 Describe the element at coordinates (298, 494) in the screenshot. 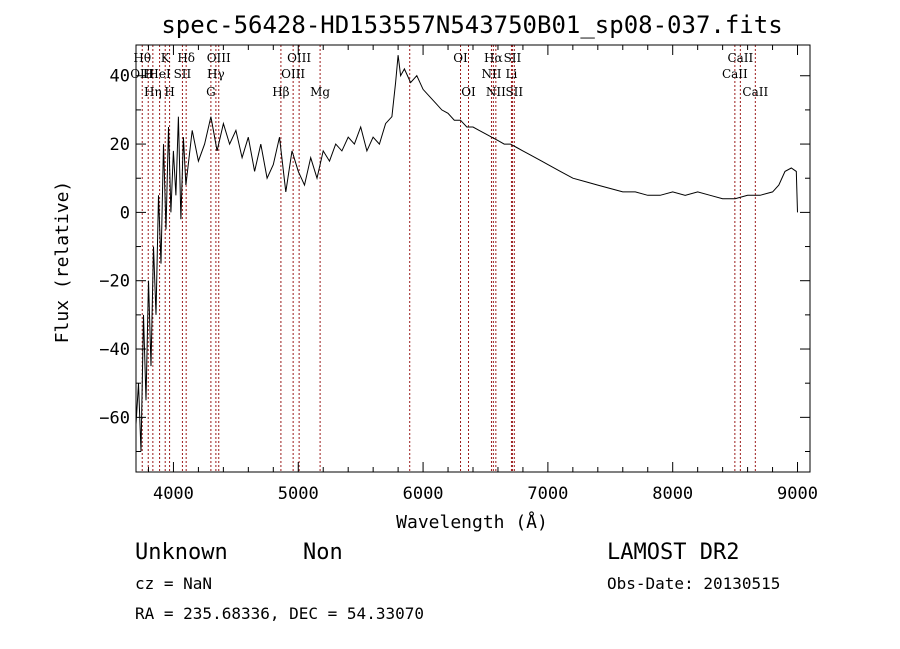

I see `x-tick-label: 5000` at that location.